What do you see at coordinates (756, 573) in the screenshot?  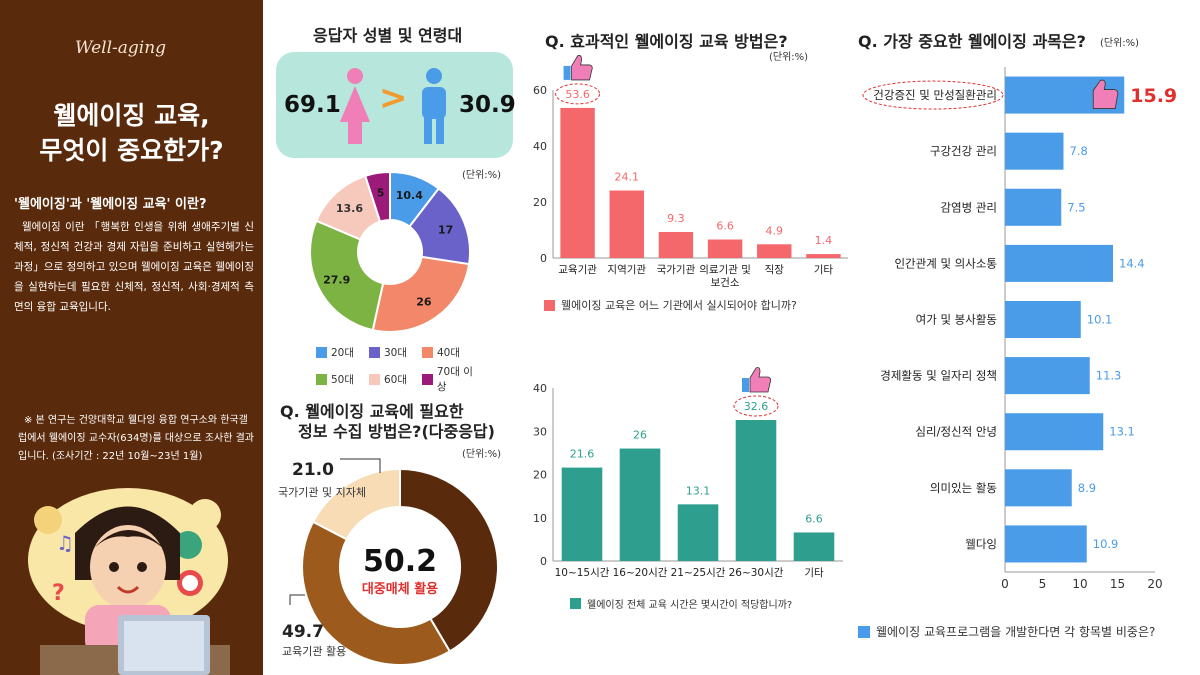 I see `x-tick-label: 26~30시간` at bounding box center [756, 573].